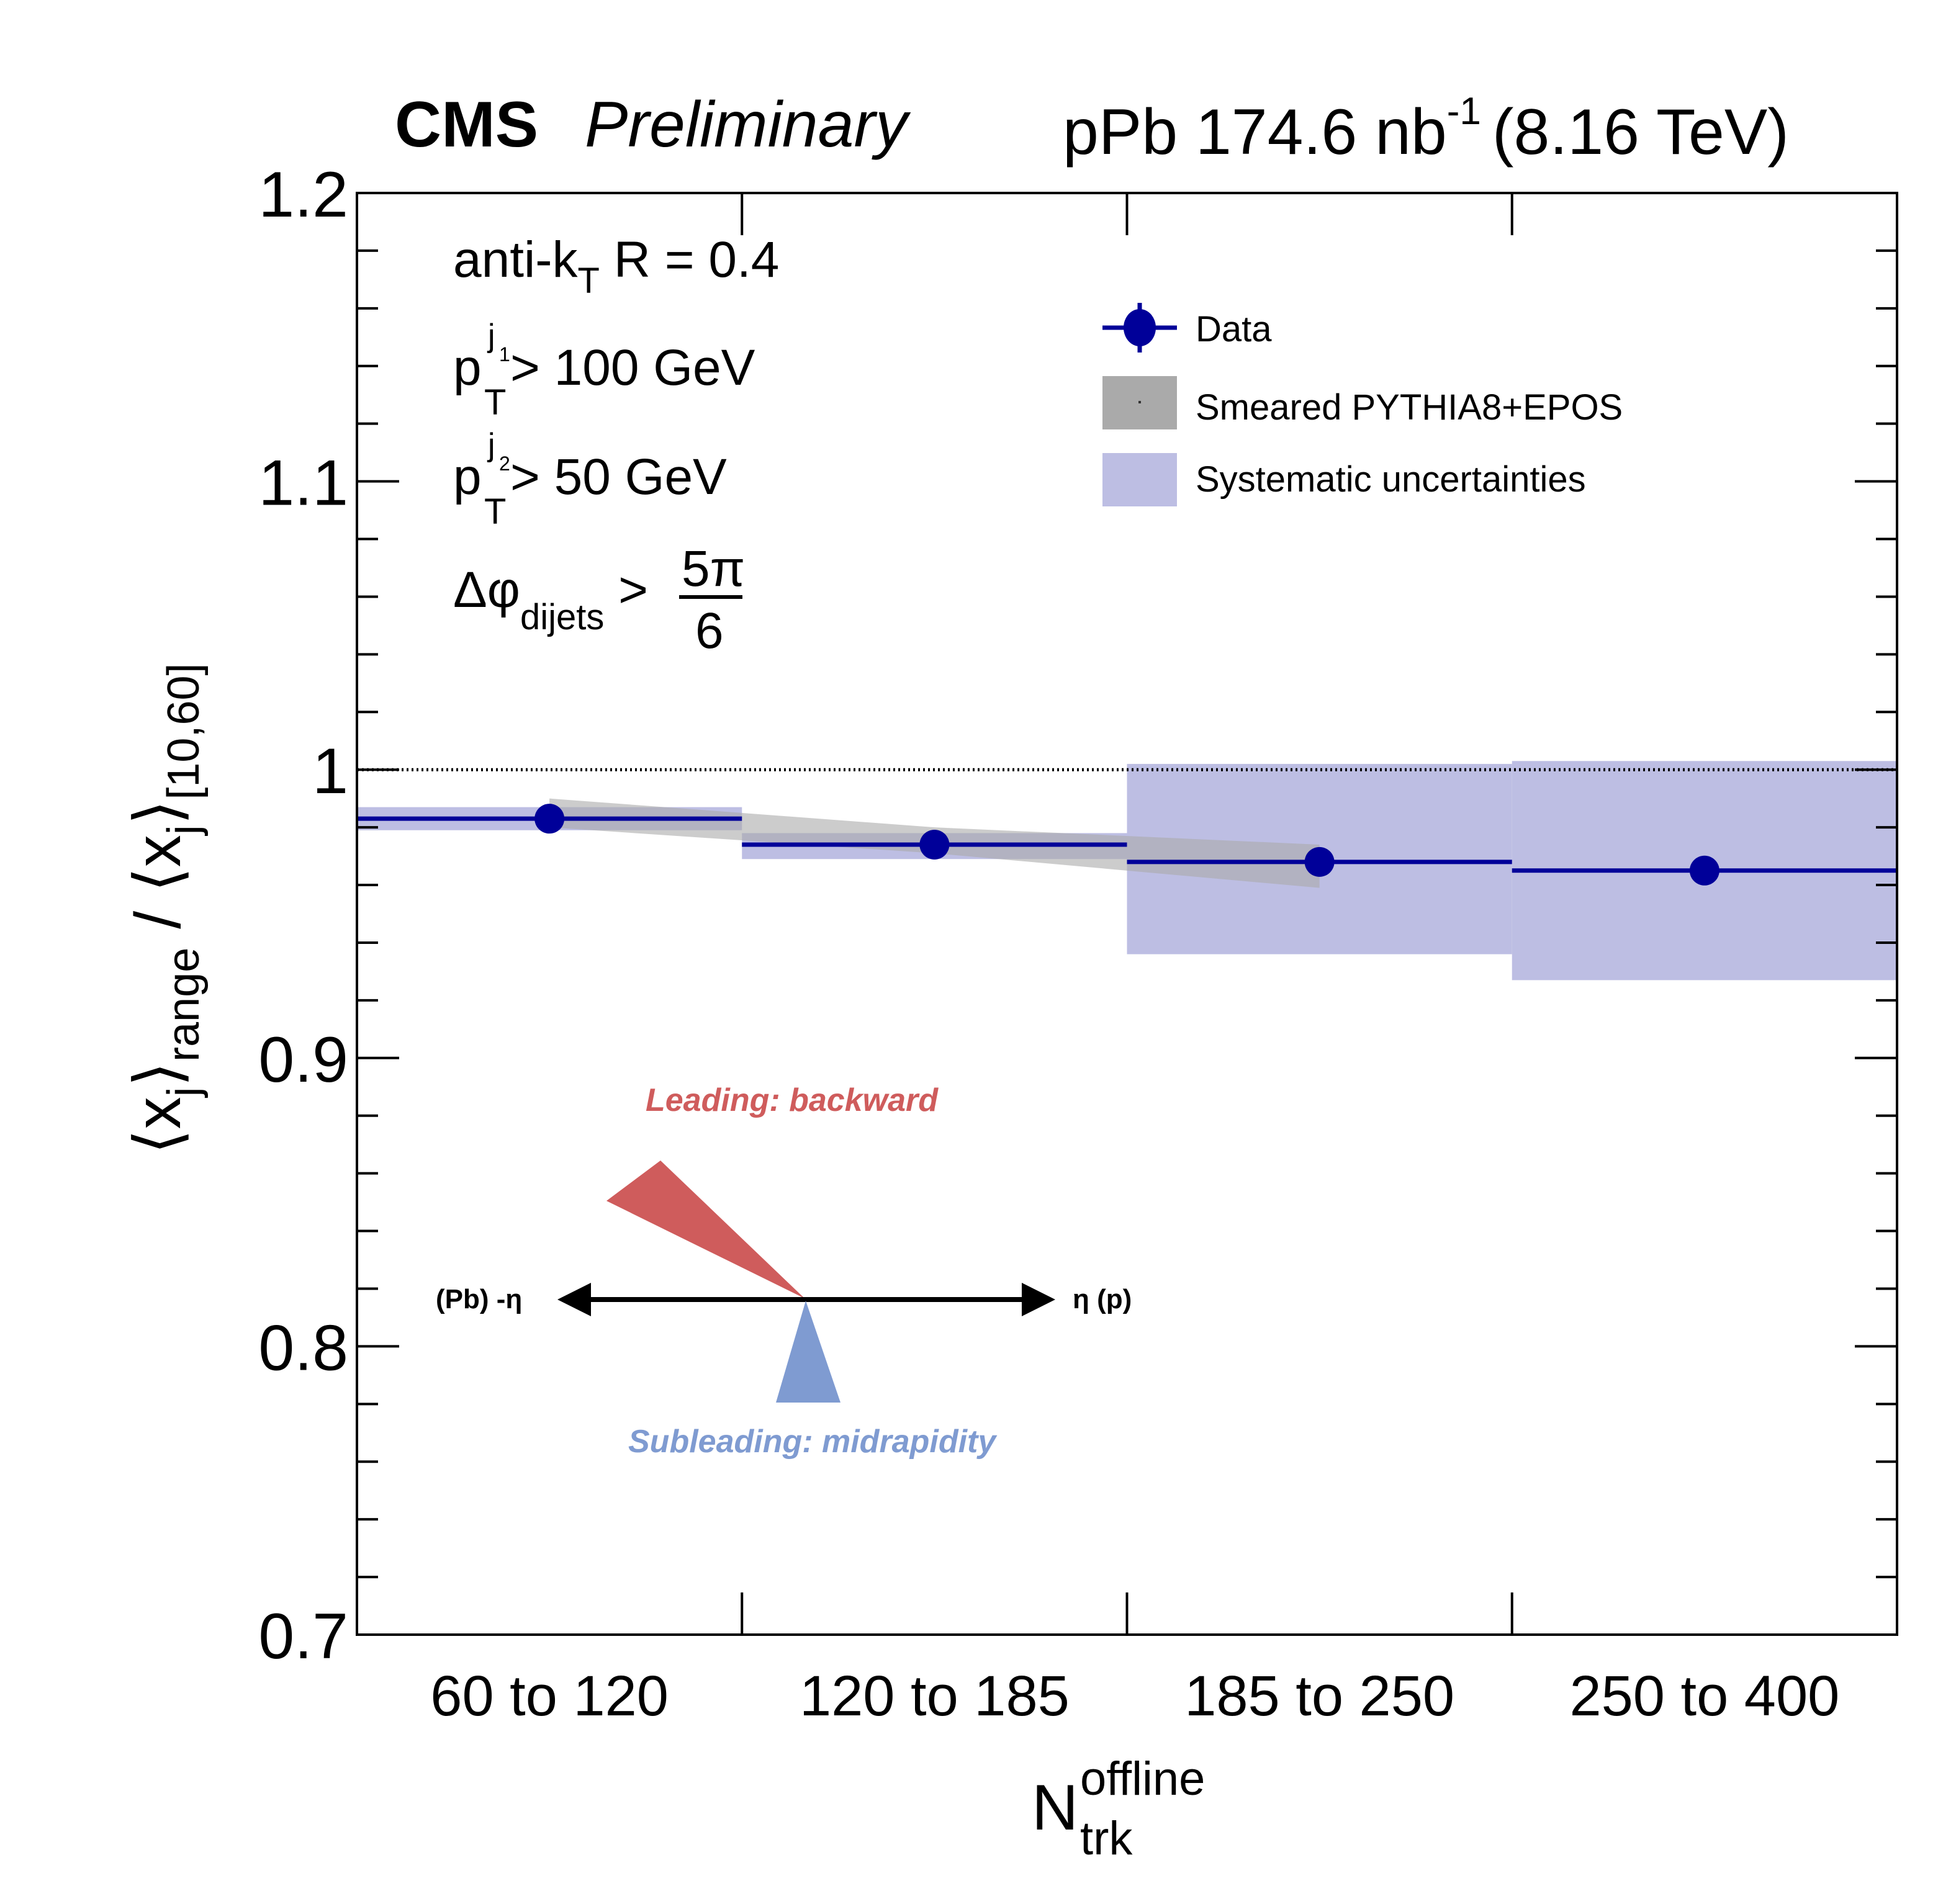 This screenshot has height=1904, width=1956. What do you see at coordinates (1139, 479) in the screenshot?
I see `syst-swatch-icon` at bounding box center [1139, 479].